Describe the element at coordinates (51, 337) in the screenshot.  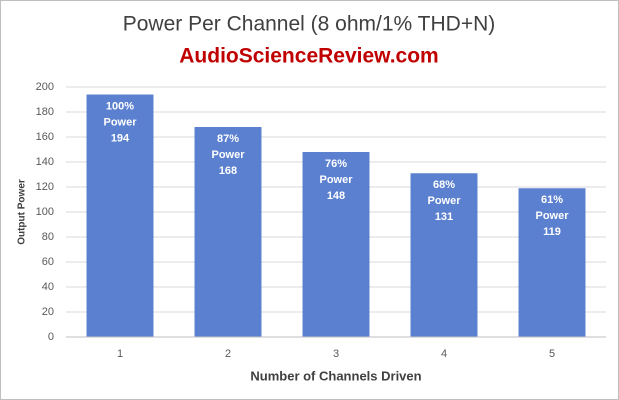
I see `y-tick-label: 0` at that location.